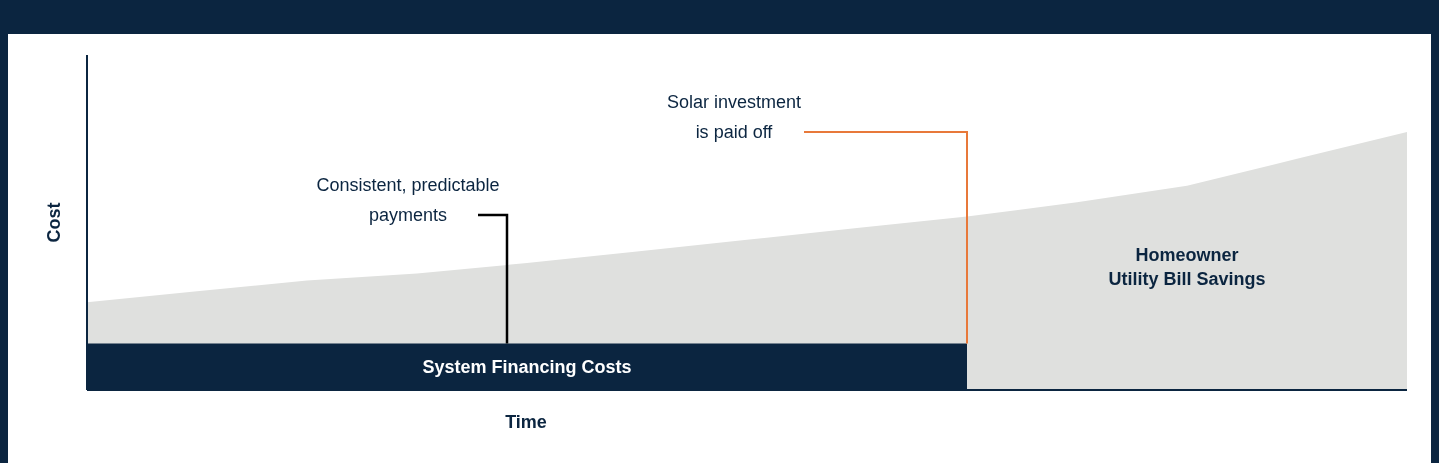 The width and height of the screenshot is (1439, 463). I want to click on annotation: Solar investment is paid off, so click(734, 117).